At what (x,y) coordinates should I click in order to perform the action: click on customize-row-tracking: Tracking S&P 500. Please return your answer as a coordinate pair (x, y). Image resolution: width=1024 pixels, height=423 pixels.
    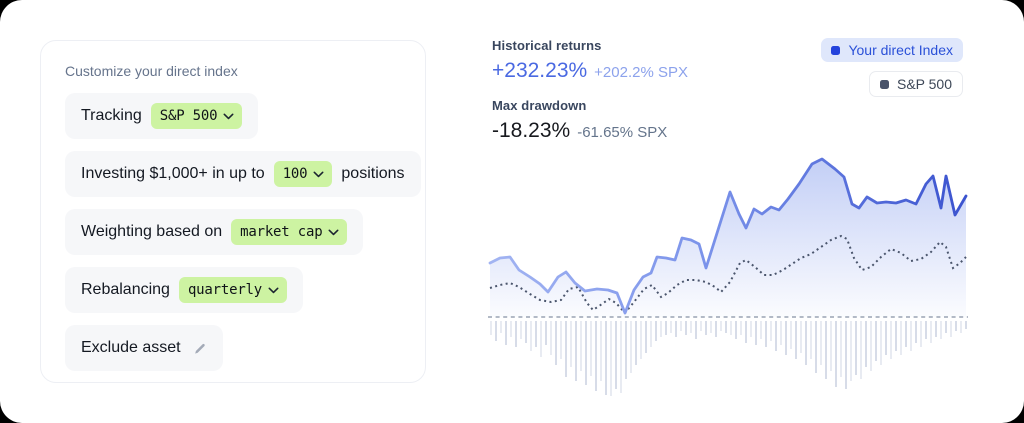
    Looking at the image, I should click on (162, 116).